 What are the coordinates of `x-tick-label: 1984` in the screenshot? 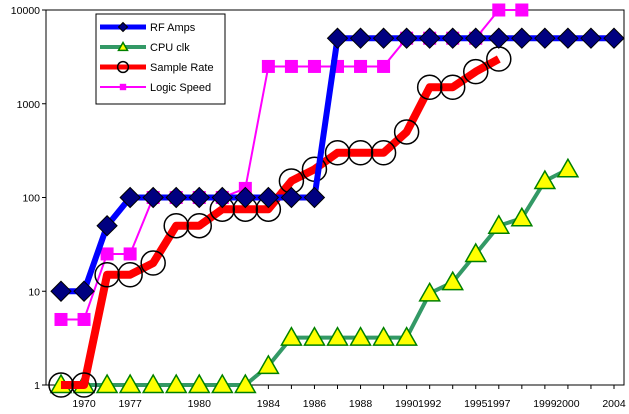 It's located at (269, 404).